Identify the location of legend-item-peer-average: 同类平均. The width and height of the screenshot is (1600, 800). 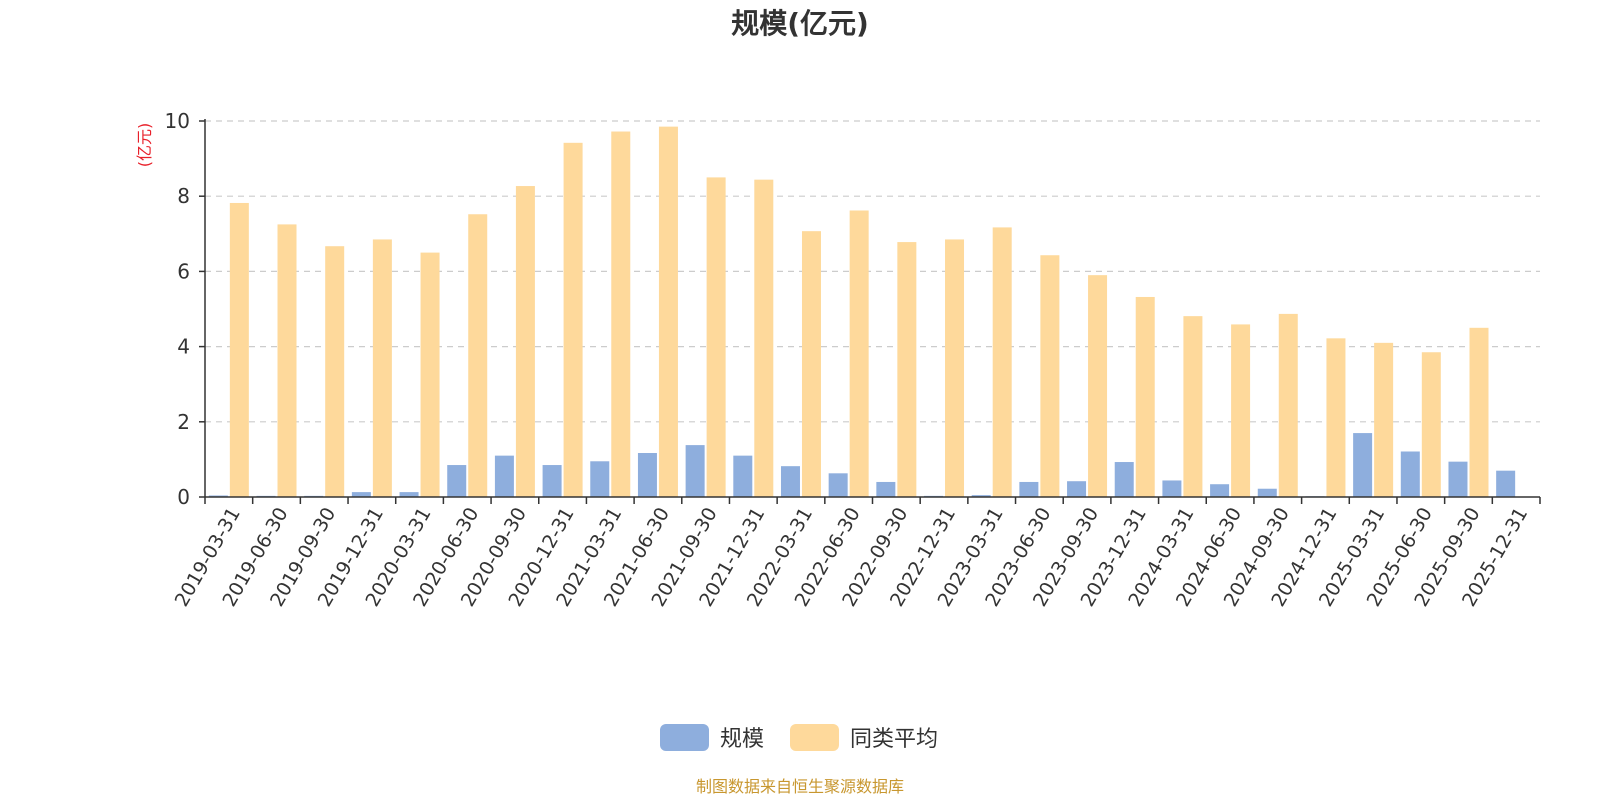
(864, 738).